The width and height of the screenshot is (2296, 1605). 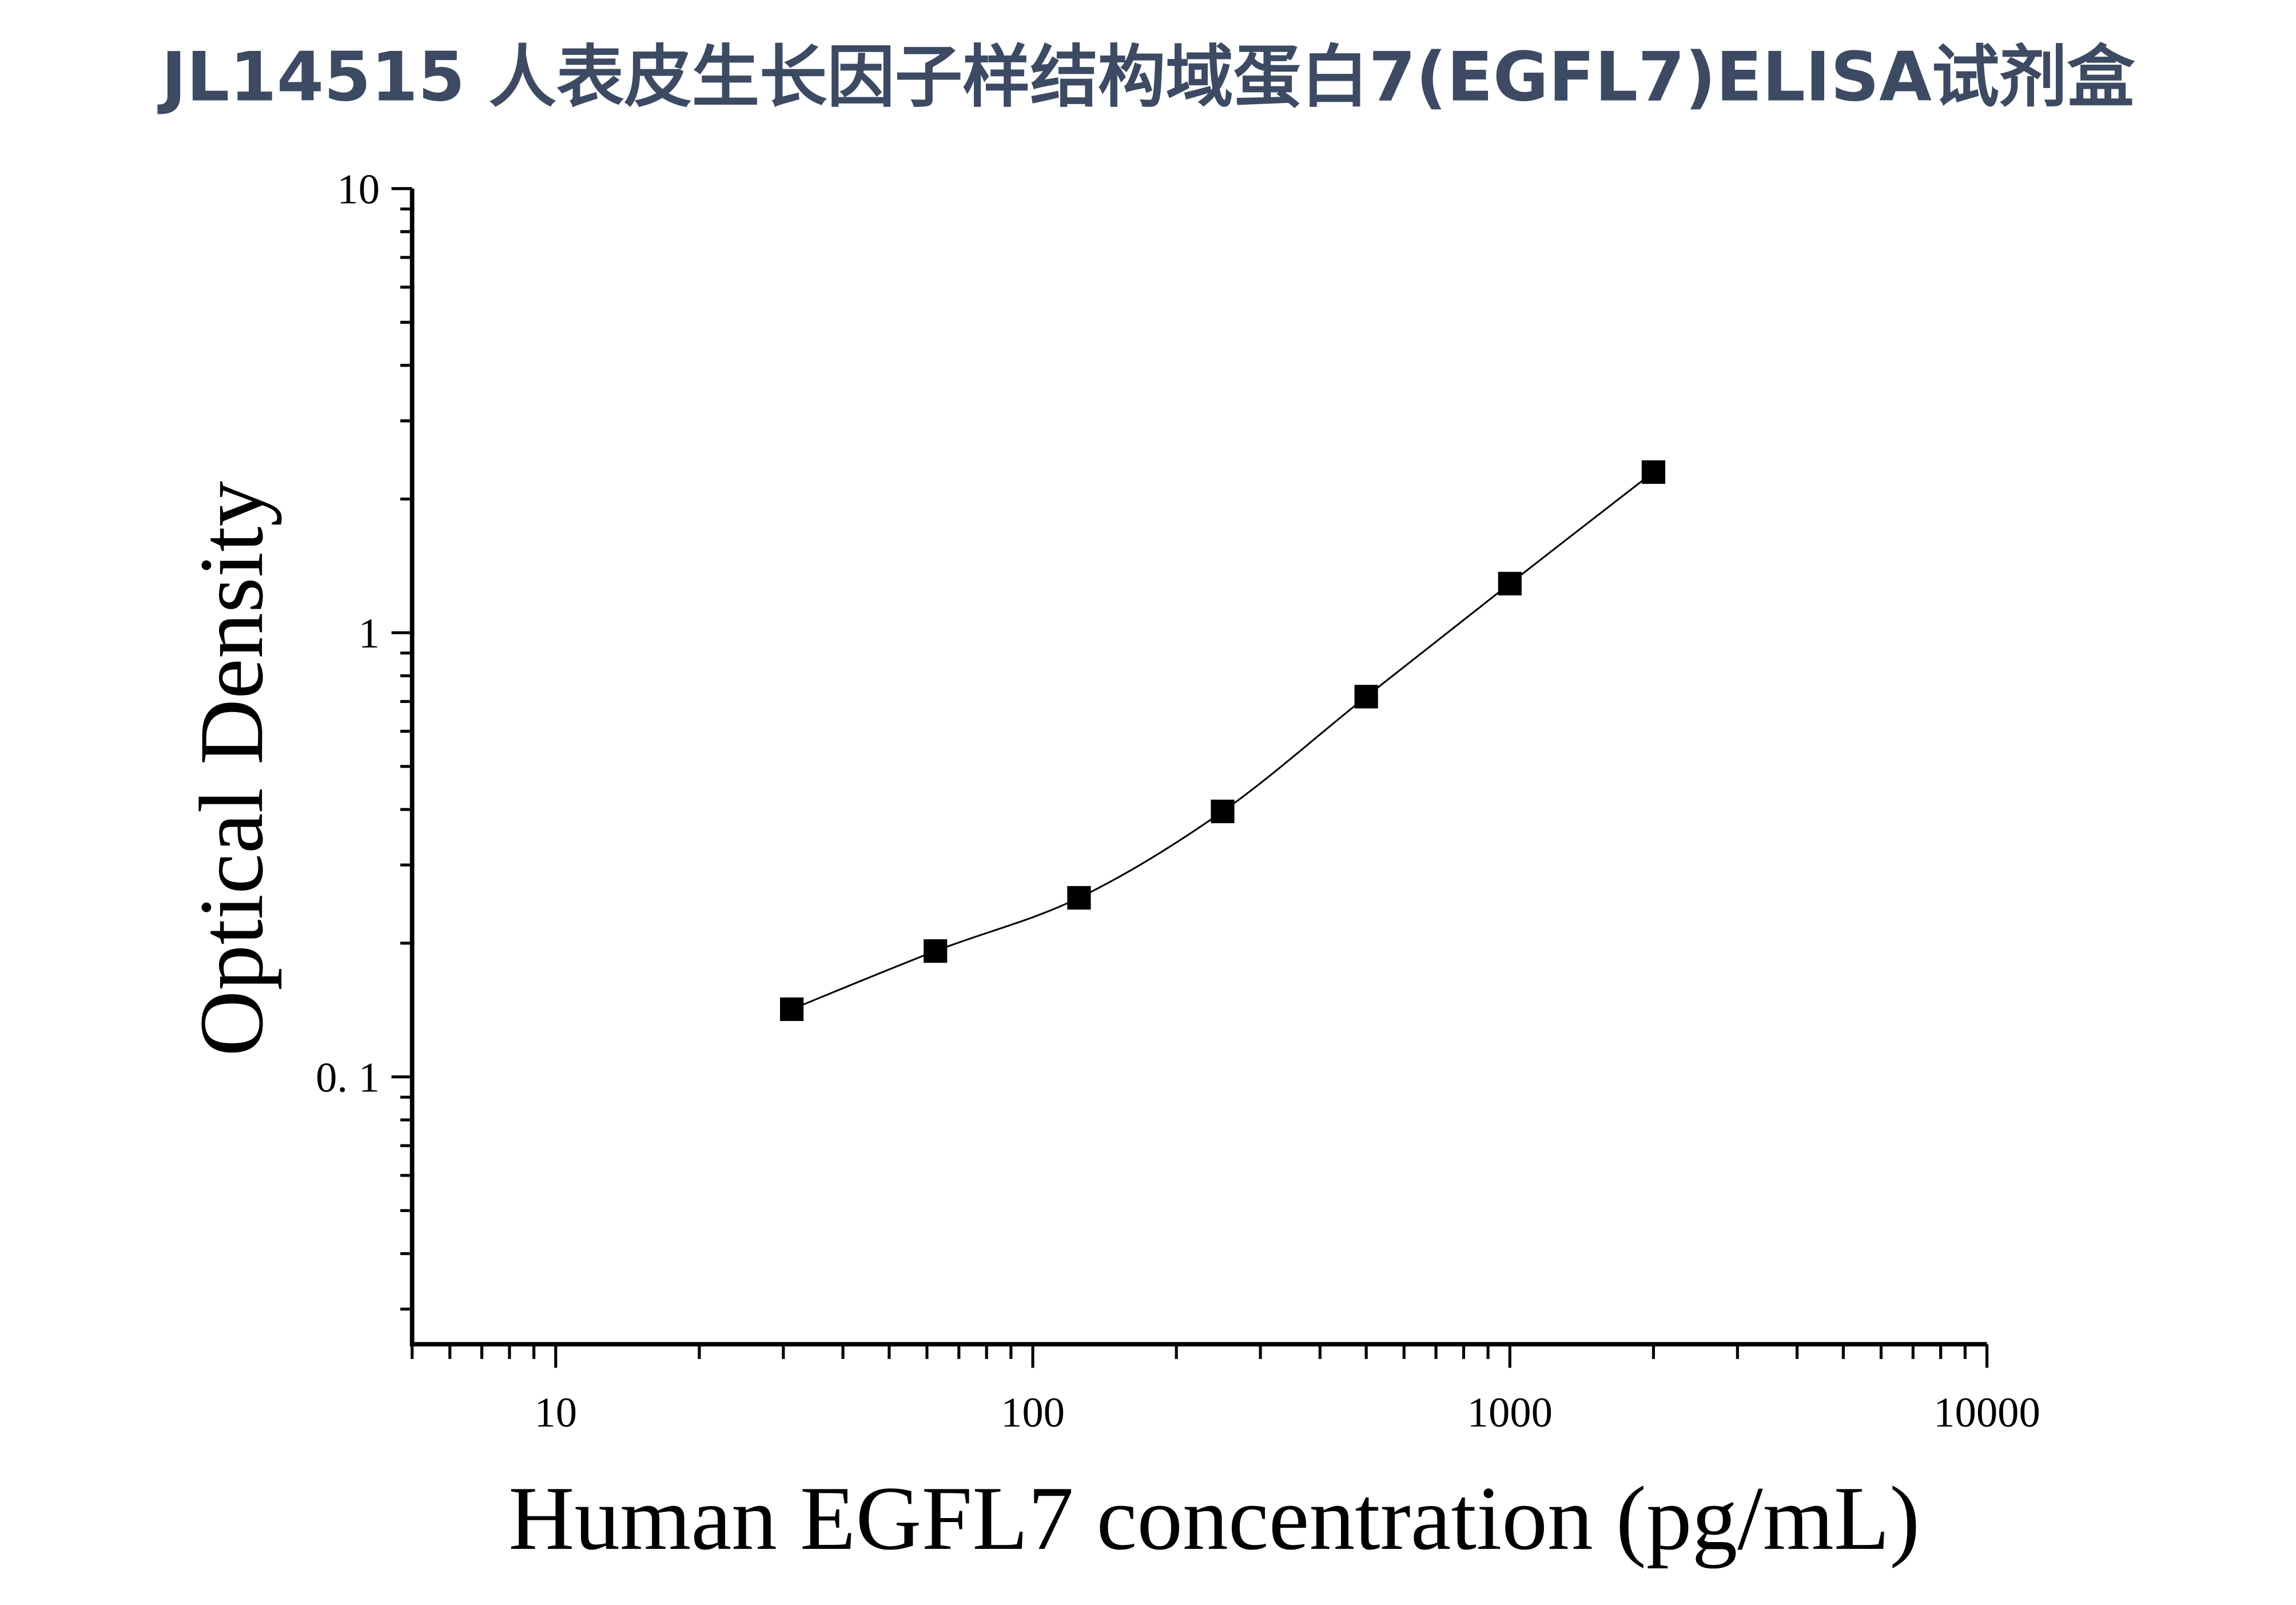 What do you see at coordinates (555, 1412) in the screenshot?
I see `x-tick-label: 10` at bounding box center [555, 1412].